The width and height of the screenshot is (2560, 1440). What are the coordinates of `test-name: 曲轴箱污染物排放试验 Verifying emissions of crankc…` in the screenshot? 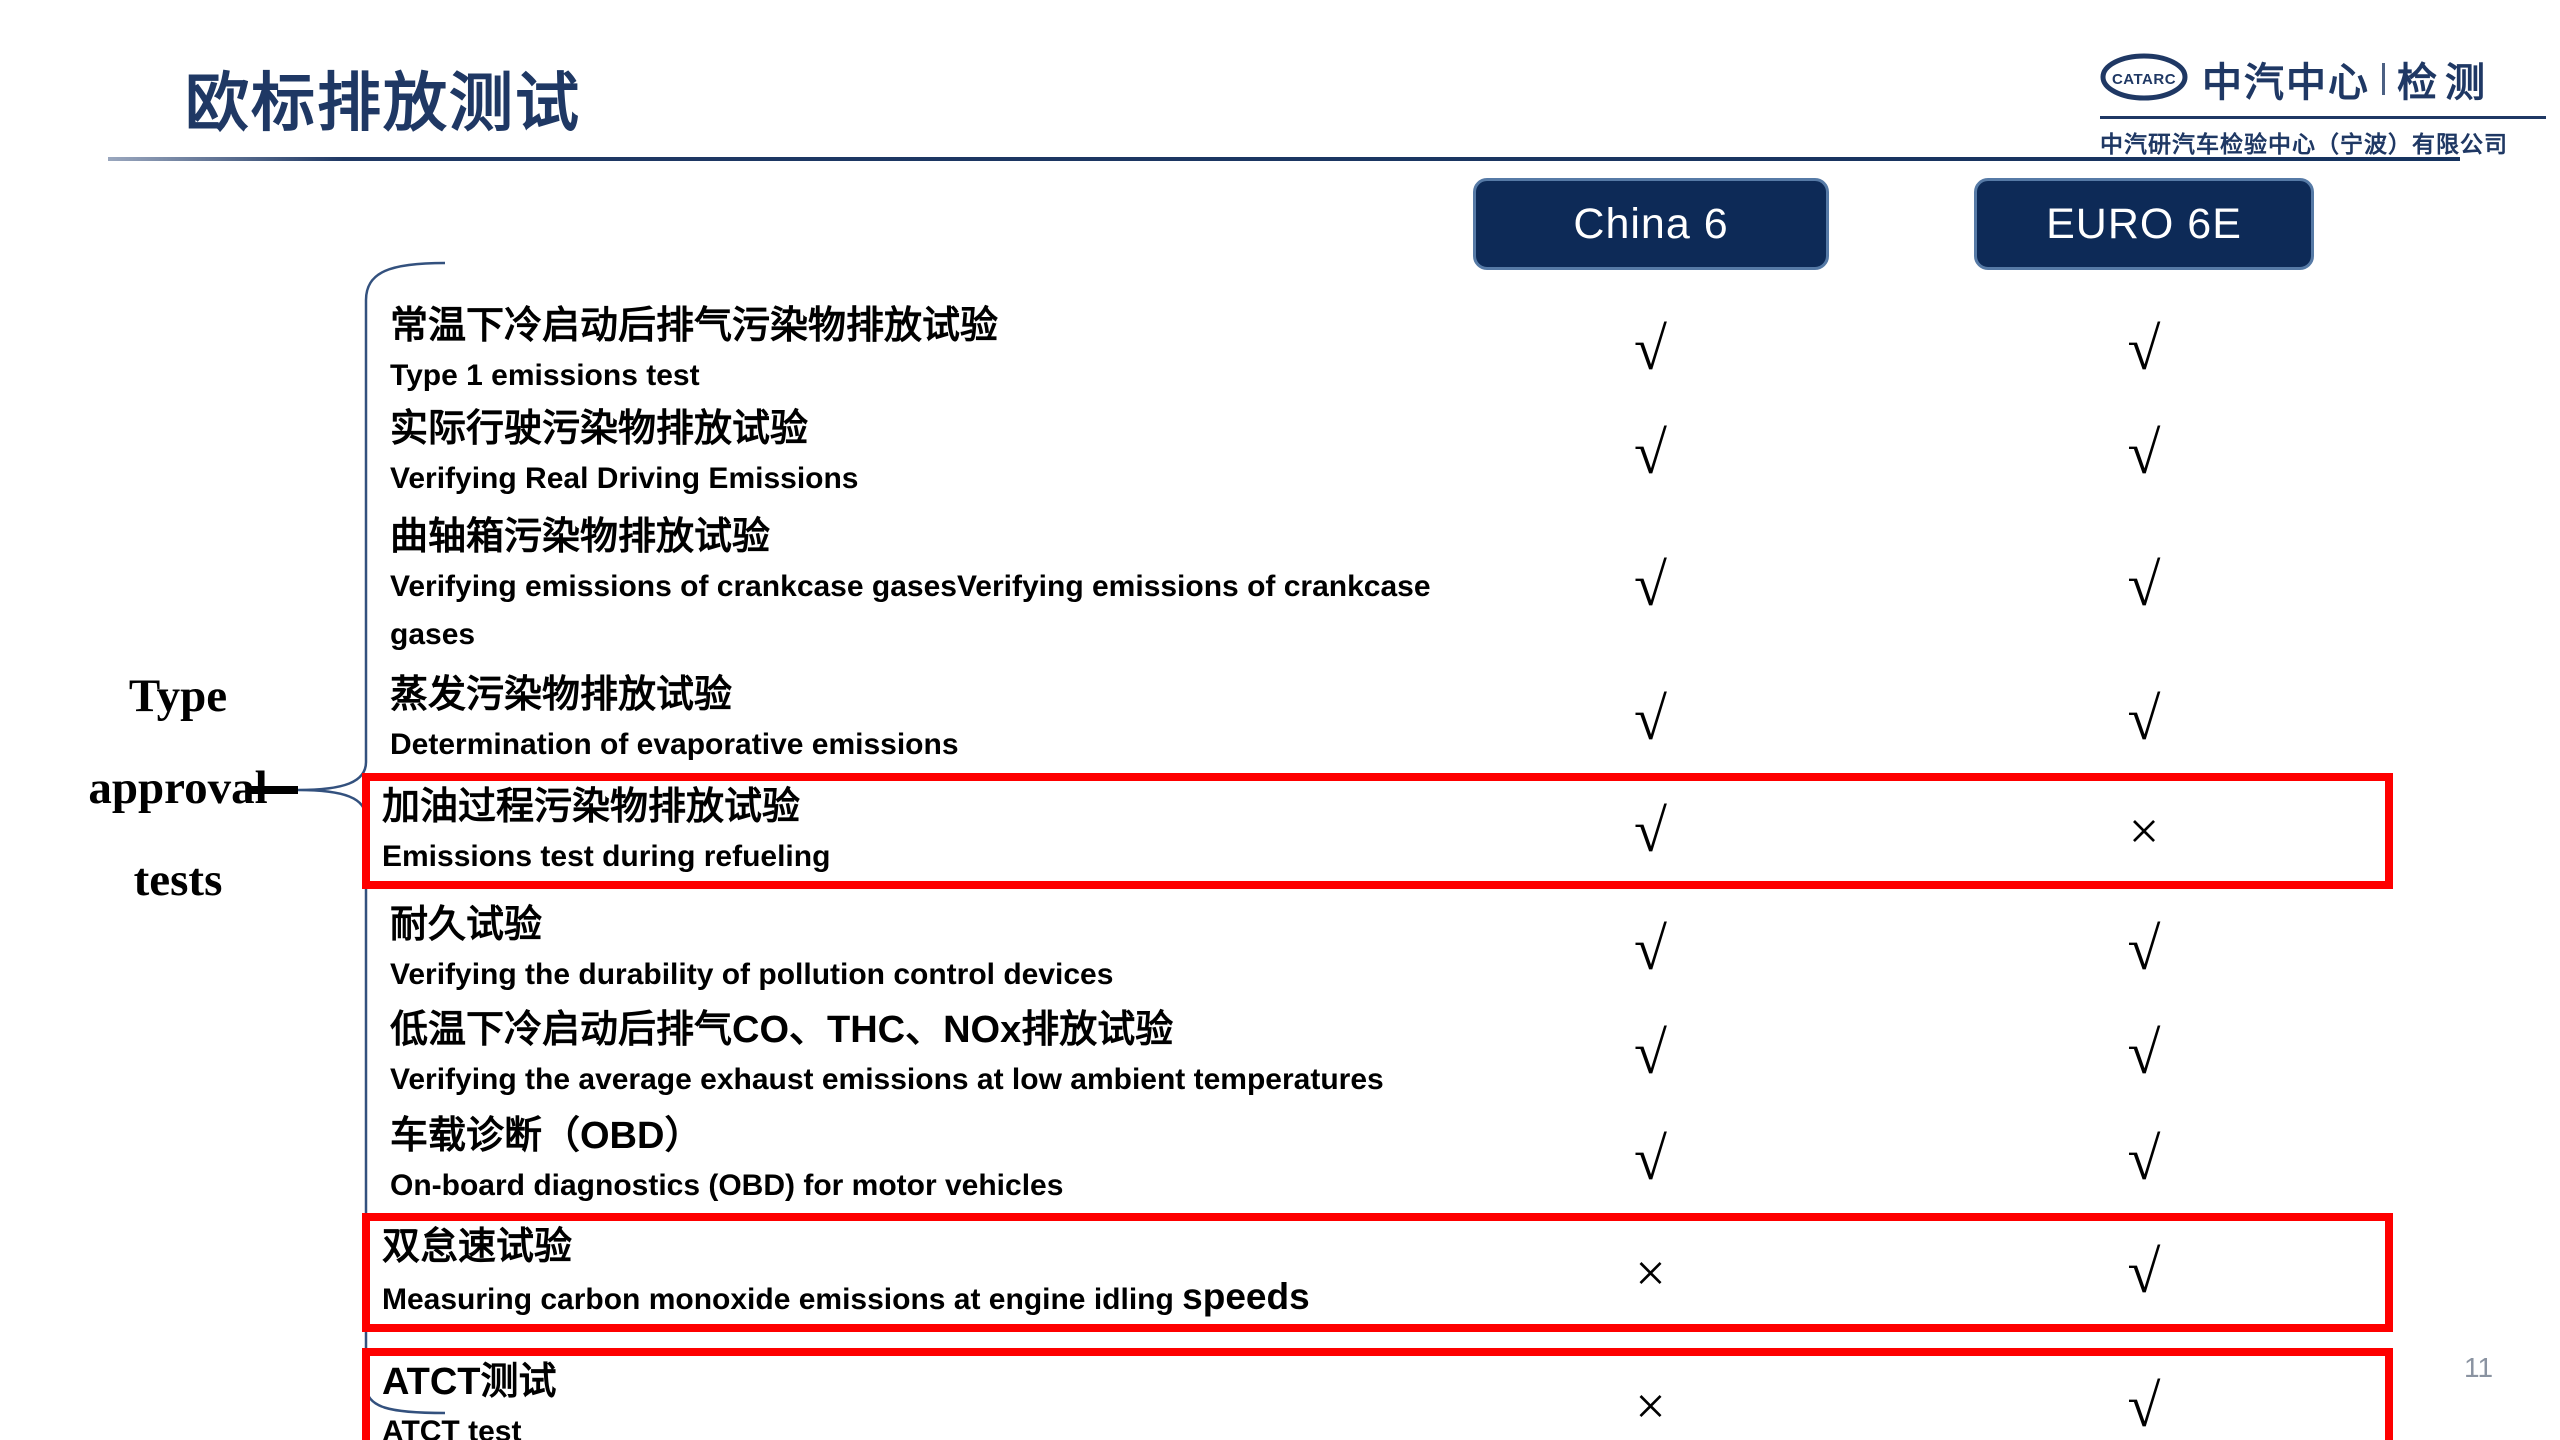 It's located at (921, 585).